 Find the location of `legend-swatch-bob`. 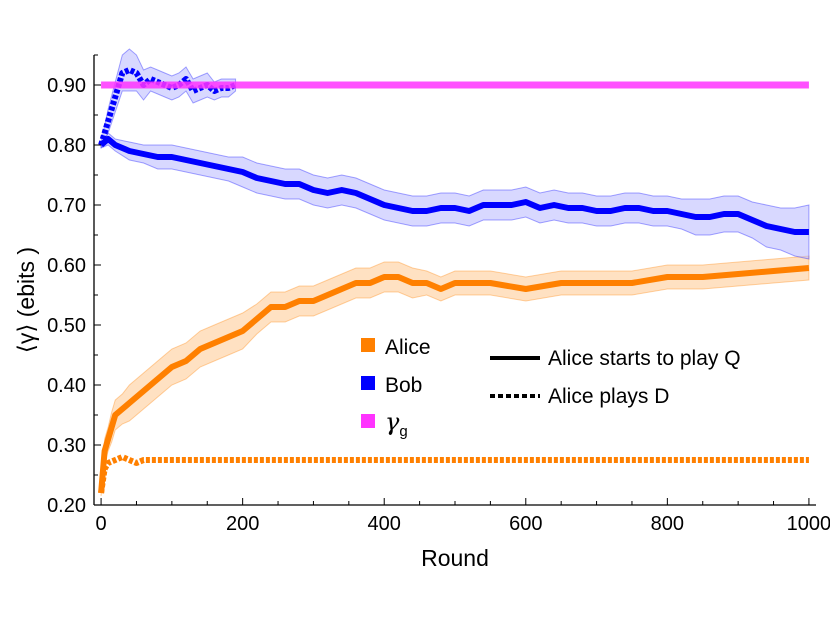

legend-swatch-bob is located at coordinates (368, 383).